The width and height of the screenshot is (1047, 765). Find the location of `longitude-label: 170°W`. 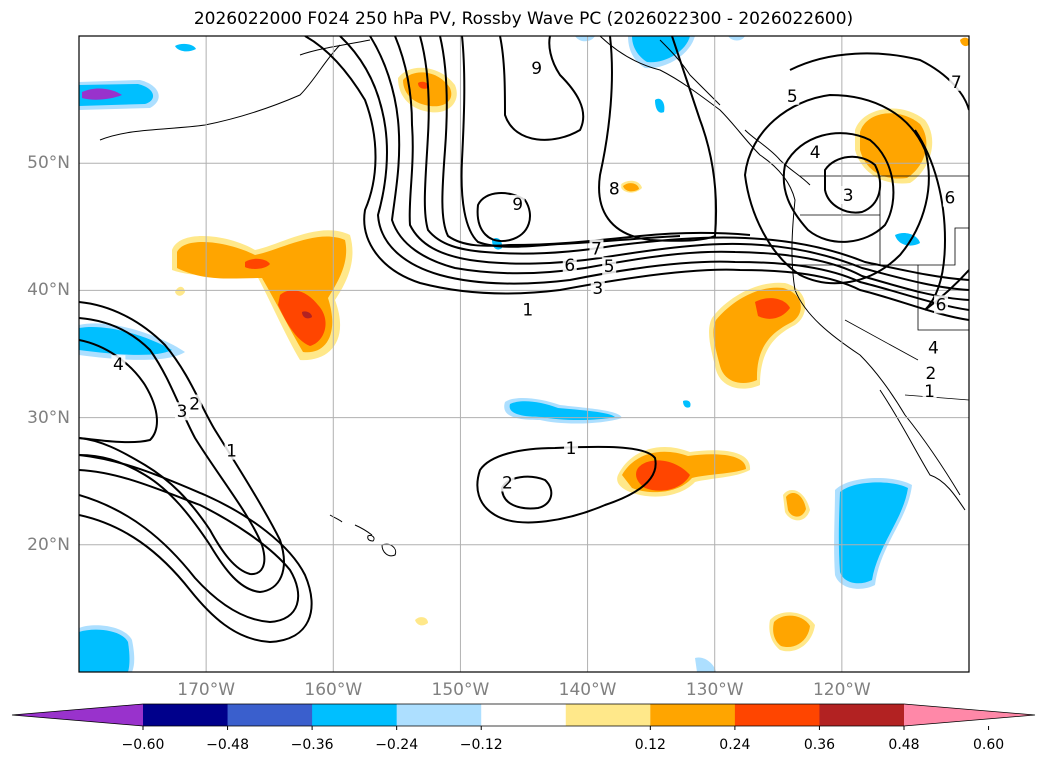

longitude-label: 170°W is located at coordinates (206, 690).